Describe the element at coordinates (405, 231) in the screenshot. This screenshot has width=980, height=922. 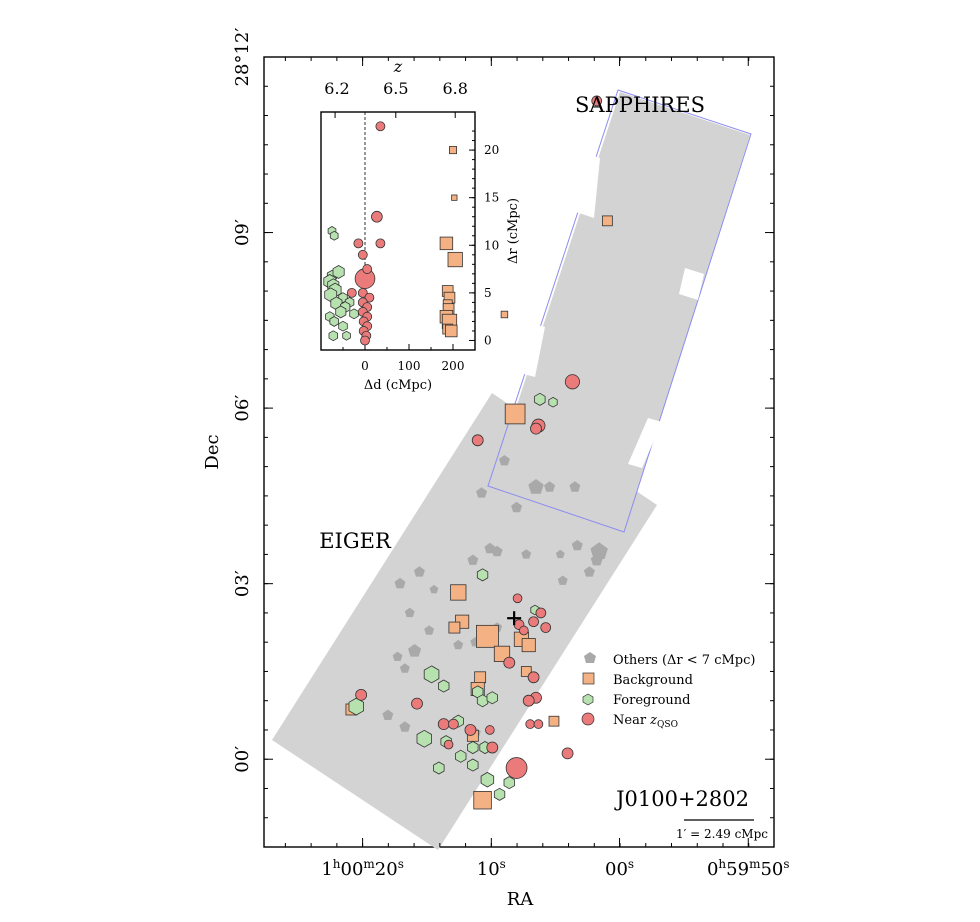
I see `inset-ticks` at that location.